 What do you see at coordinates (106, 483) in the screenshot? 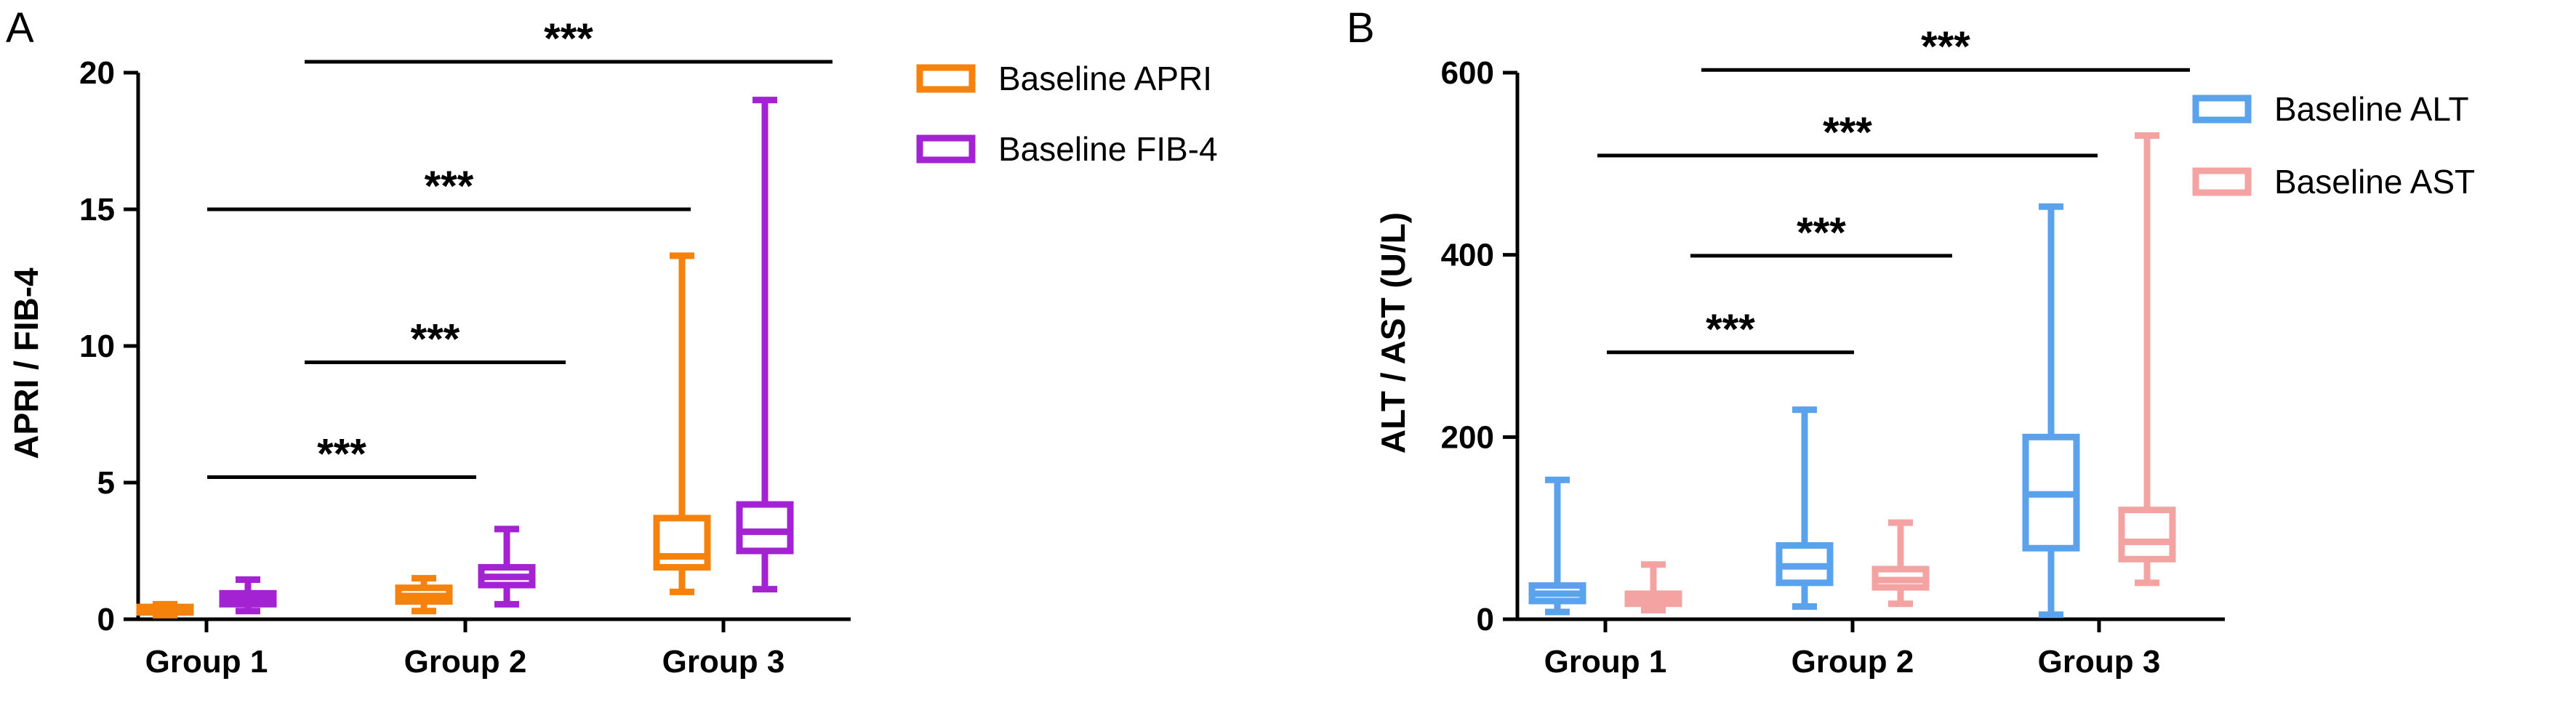
I see `y-tick-label: 5` at bounding box center [106, 483].